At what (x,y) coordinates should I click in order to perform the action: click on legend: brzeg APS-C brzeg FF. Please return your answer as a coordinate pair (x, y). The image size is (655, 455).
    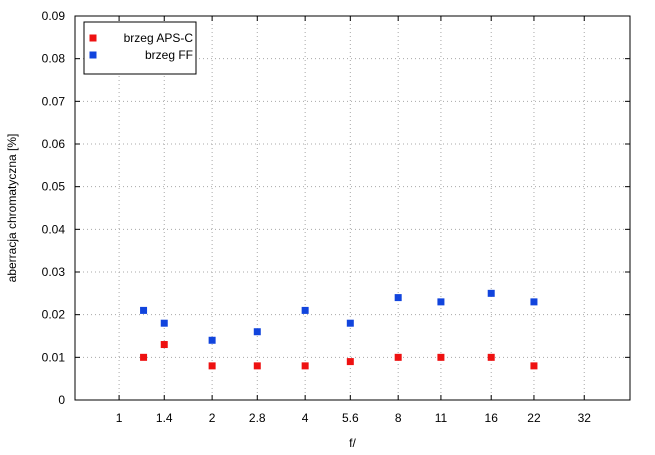
    Looking at the image, I should click on (140, 48).